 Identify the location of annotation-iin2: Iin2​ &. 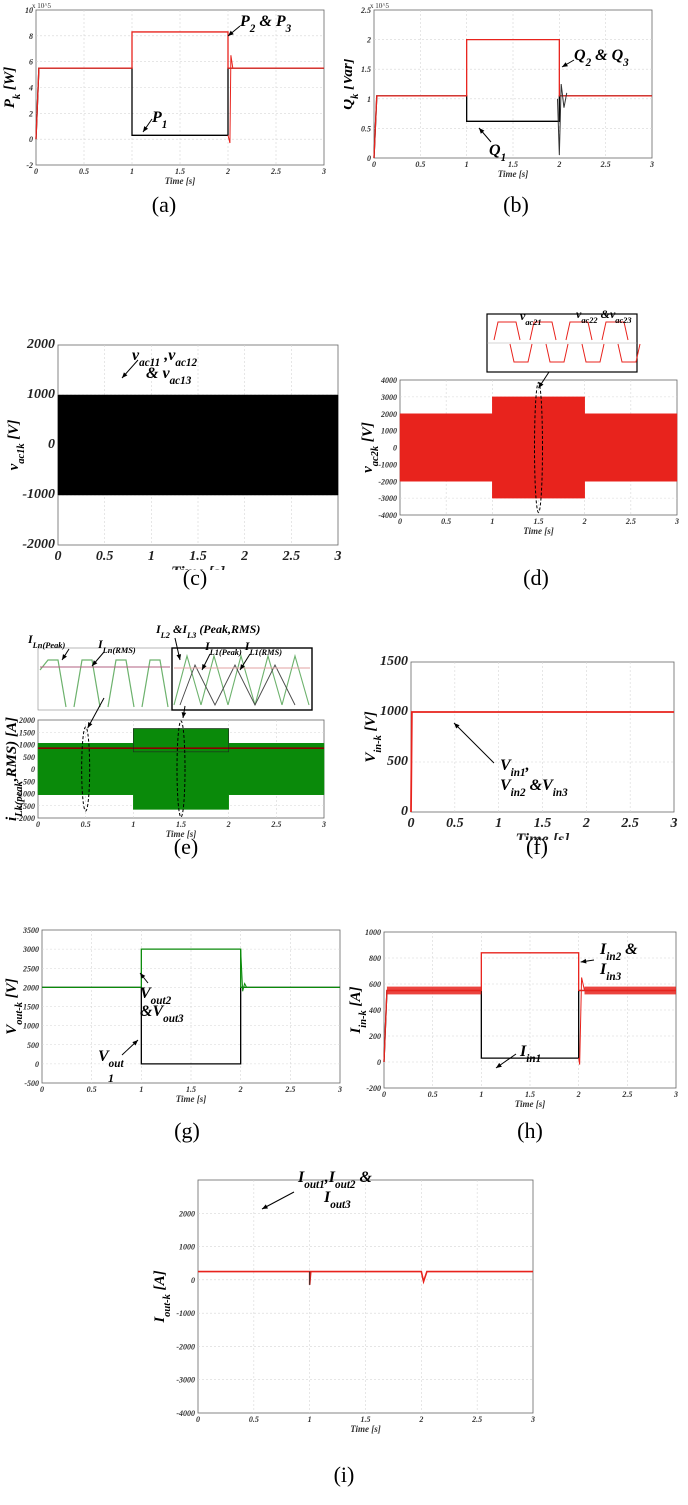
(618, 952).